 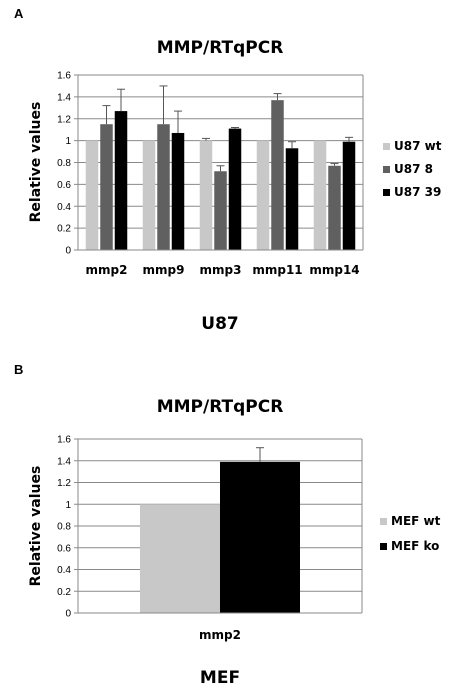 What do you see at coordinates (220, 407) in the screenshot?
I see `panel-b-title: MMP/RTqPCR` at bounding box center [220, 407].